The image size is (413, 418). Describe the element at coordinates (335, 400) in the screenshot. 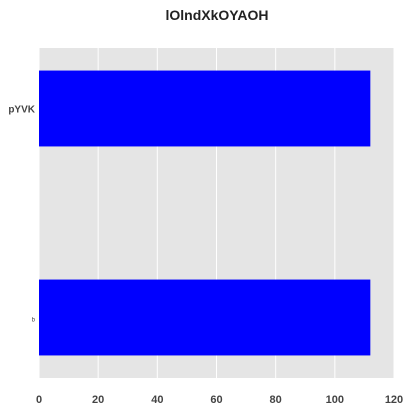

I see `x-tick-label: 100` at that location.